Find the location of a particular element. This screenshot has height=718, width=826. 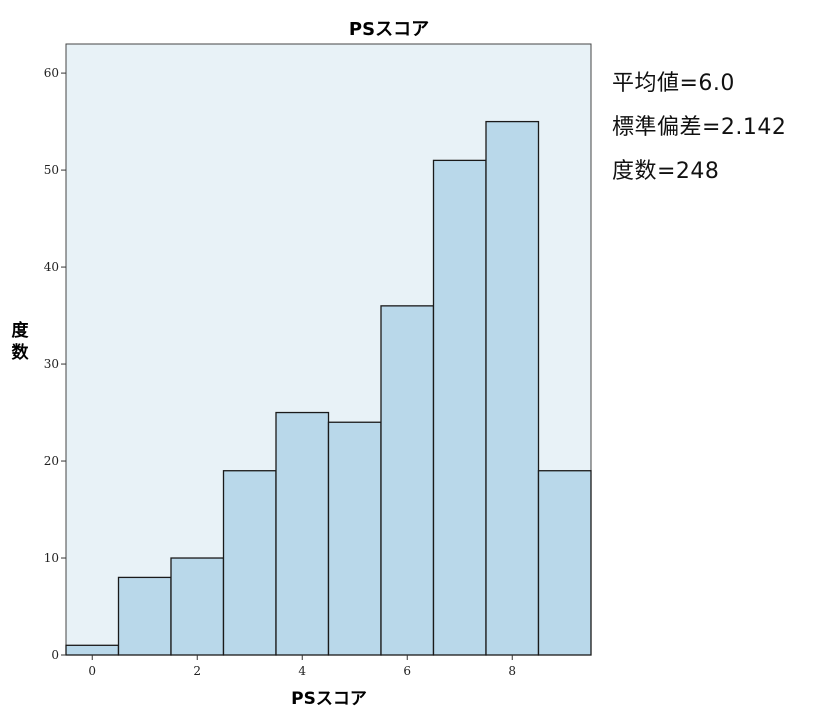

y-axis: 0 10 20 30 40 50 60 is located at coordinates (55, 364).